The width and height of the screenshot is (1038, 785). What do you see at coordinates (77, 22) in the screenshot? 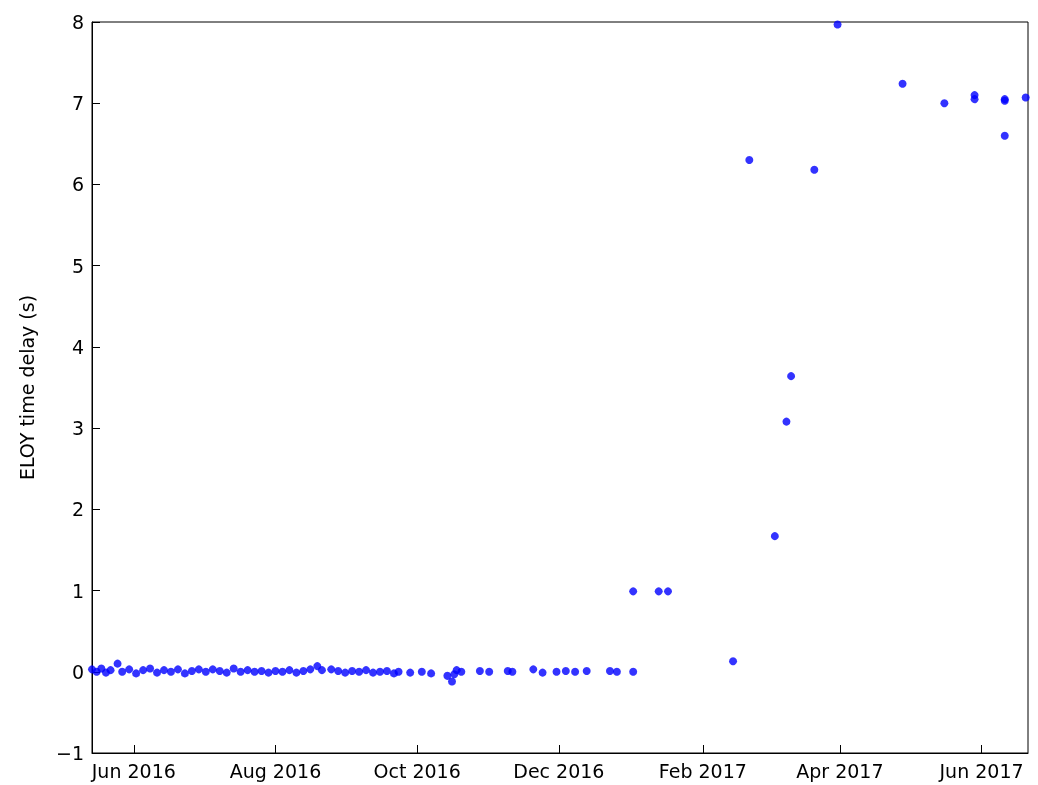
I see `y-tick-label: 8` at bounding box center [77, 22].